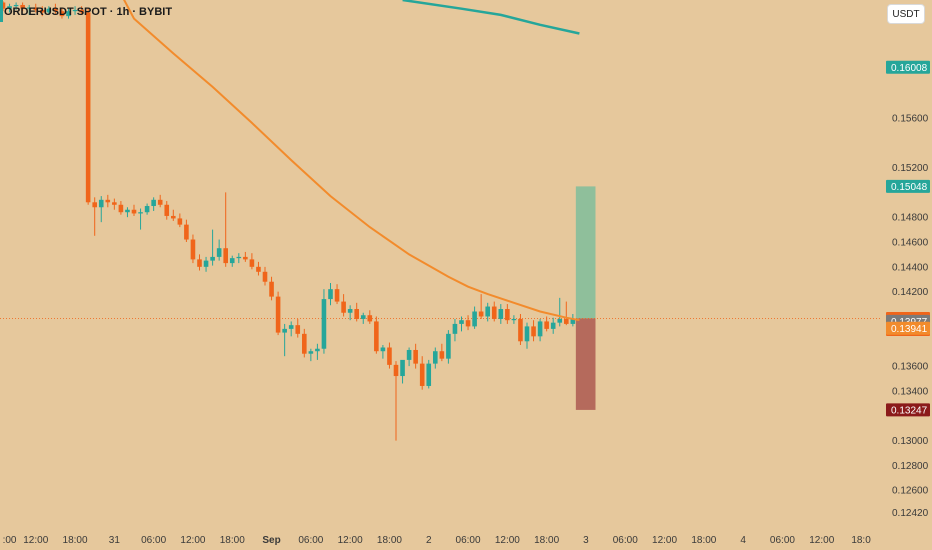 The height and width of the screenshot is (550, 932). Describe the element at coordinates (910, 513) in the screenshot. I see `y-tick-label: 0.12420` at that location.